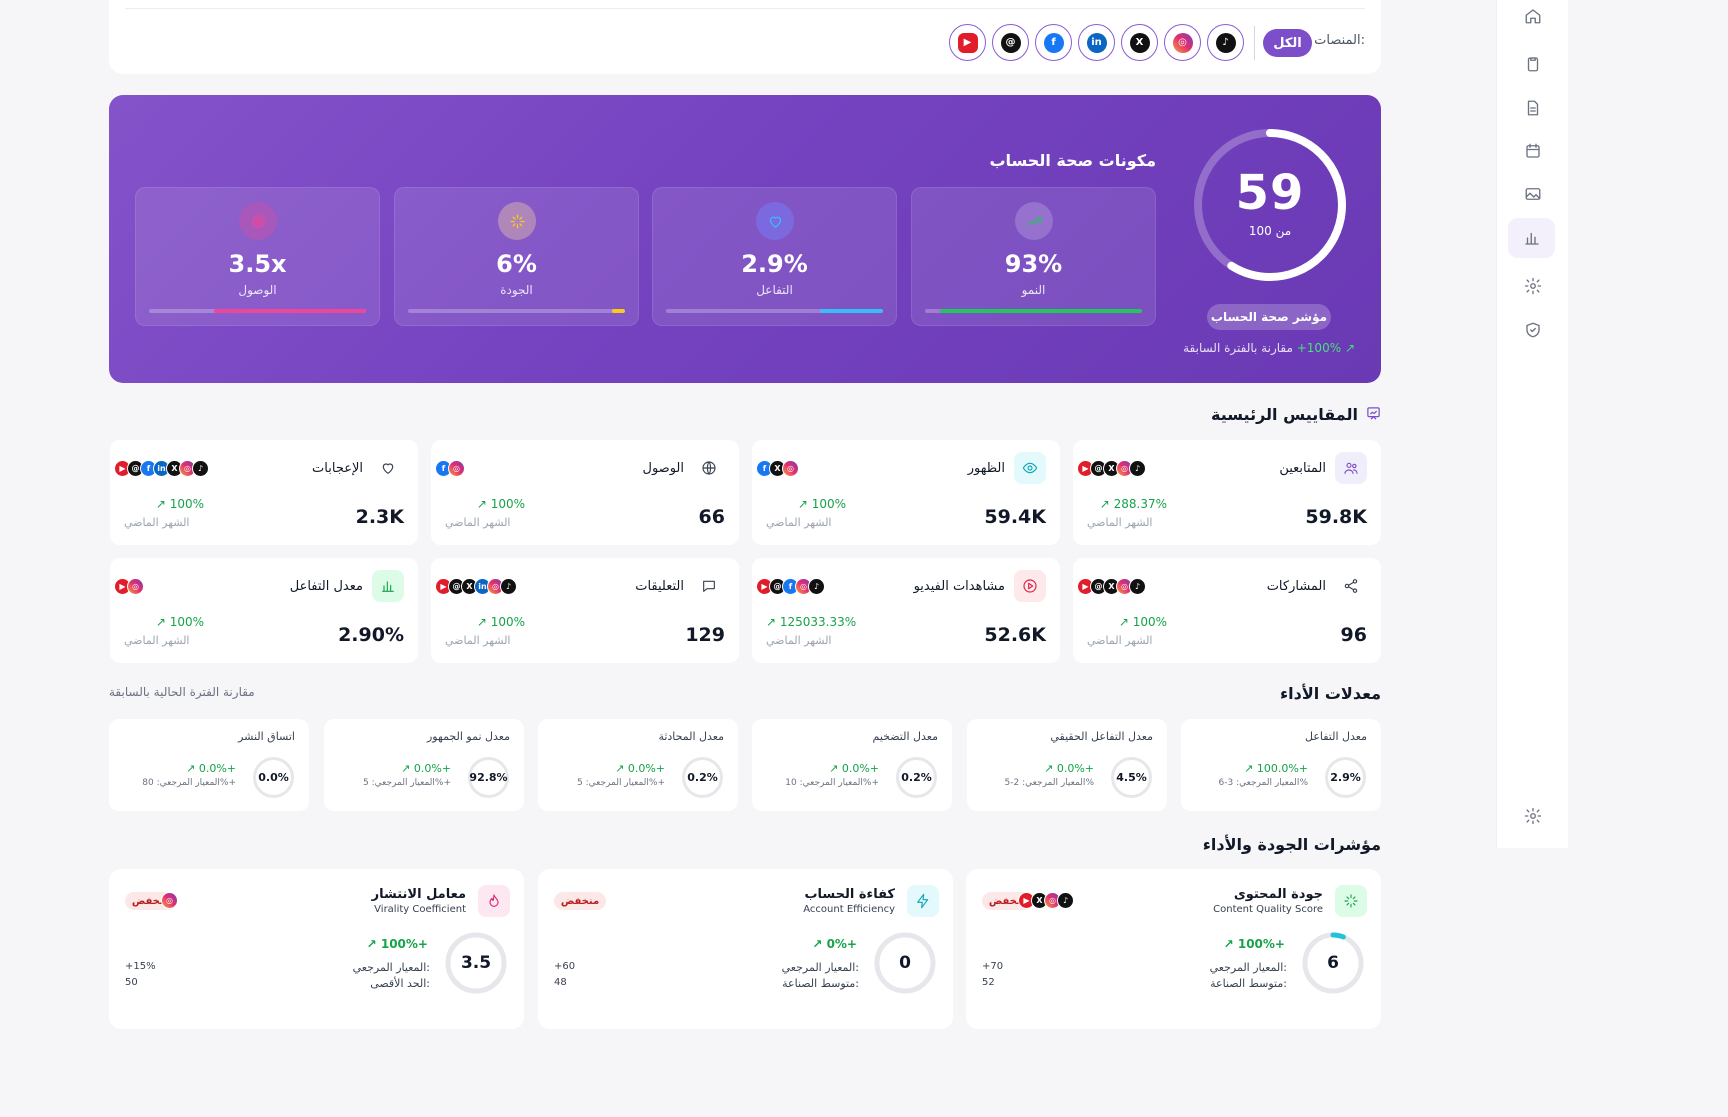 The width and height of the screenshot is (1728, 1117). What do you see at coordinates (1034, 221) in the screenshot?
I see `trend-up-icon` at bounding box center [1034, 221].